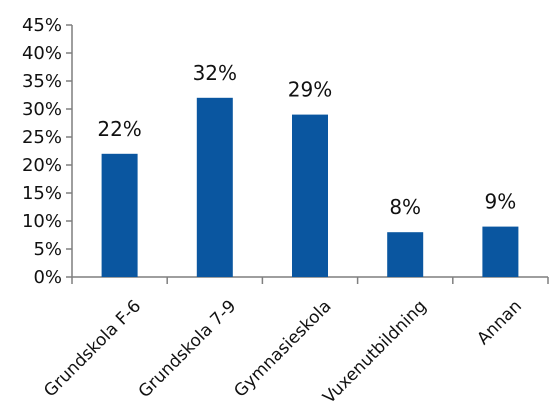 The height and width of the screenshot is (410, 551). I want to click on y-tick-label: 5%, so click(47, 249).